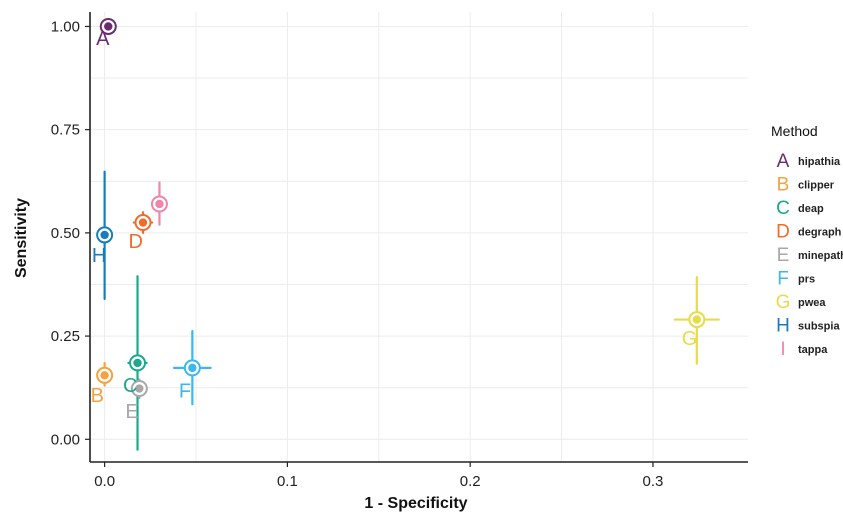 Image resolution: width=843 pixels, height=515 pixels. I want to click on data-point-clipper, so click(105, 374).